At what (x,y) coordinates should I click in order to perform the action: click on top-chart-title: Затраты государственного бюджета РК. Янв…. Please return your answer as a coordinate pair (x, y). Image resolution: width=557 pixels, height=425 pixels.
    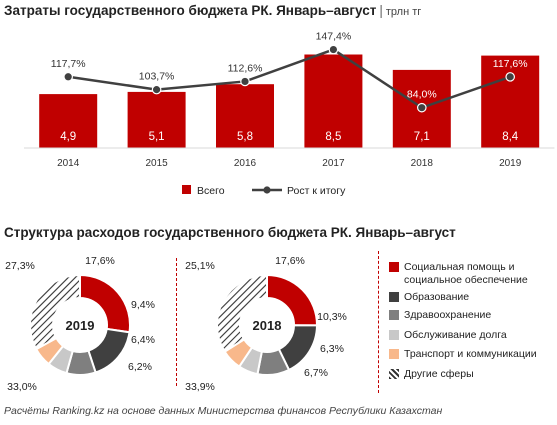
    Looking at the image, I should click on (212, 10).